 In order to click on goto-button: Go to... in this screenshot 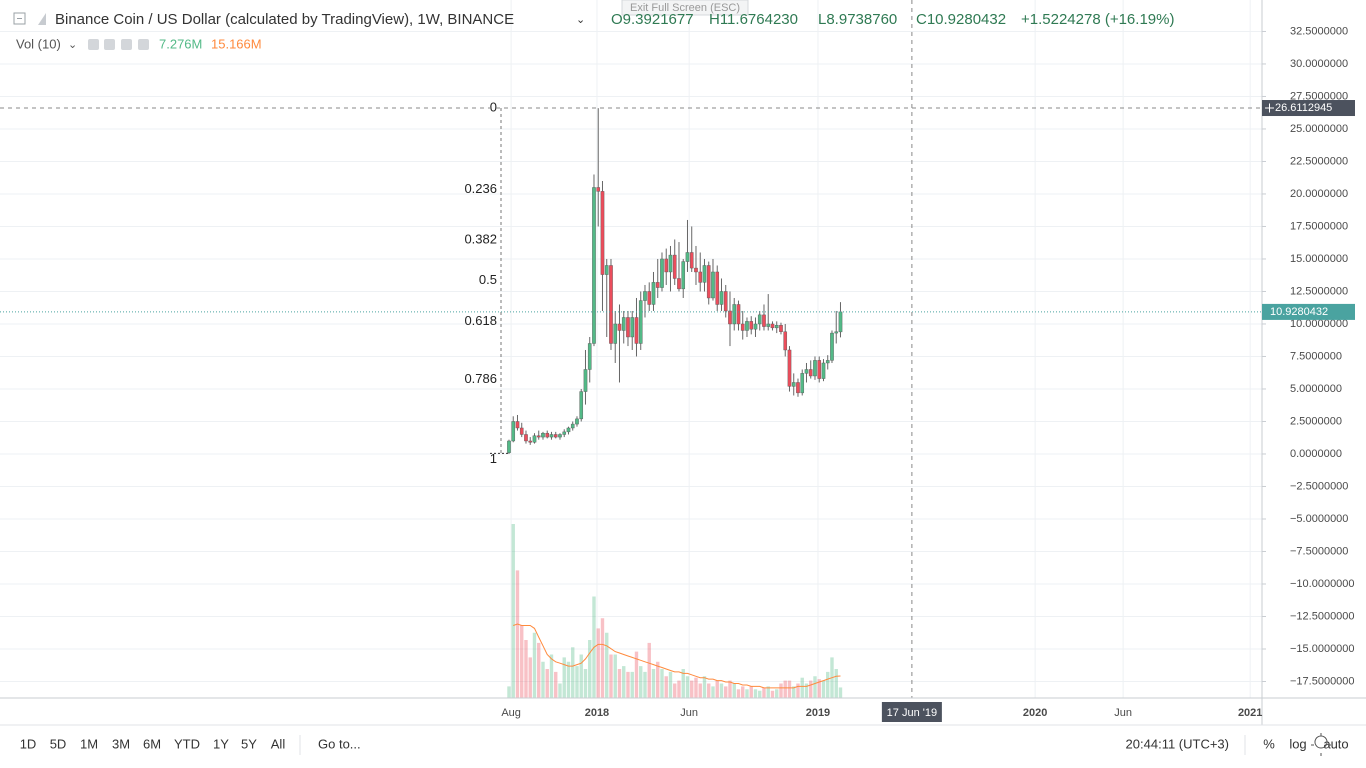, I will do `click(339, 743)`.